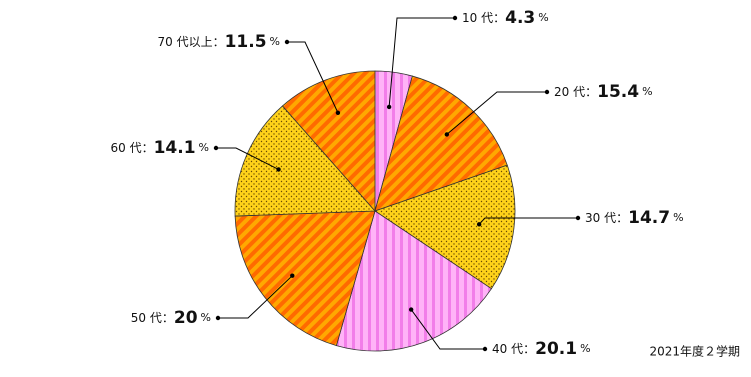  I want to click on slice-label: 60 代：14.1%, so click(159, 148).